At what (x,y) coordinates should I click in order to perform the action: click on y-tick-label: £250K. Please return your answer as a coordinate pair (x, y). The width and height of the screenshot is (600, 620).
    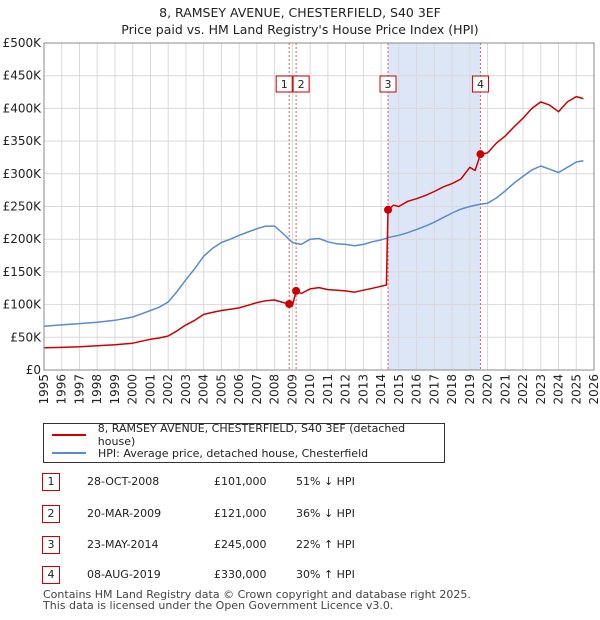
    Looking at the image, I should click on (23, 207).